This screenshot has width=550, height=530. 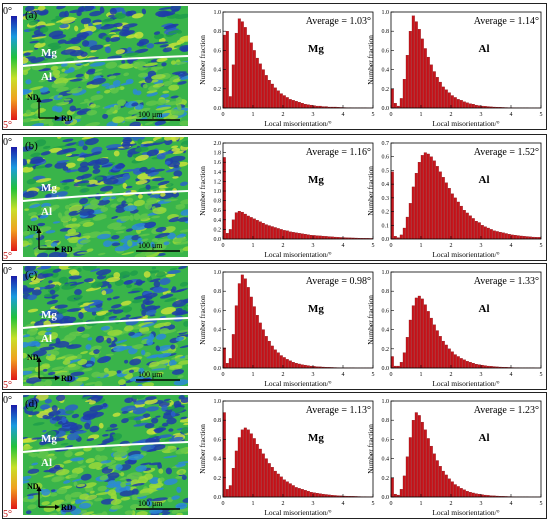 I want to click on y-tick-label: 2.0, so click(x=218, y=144).